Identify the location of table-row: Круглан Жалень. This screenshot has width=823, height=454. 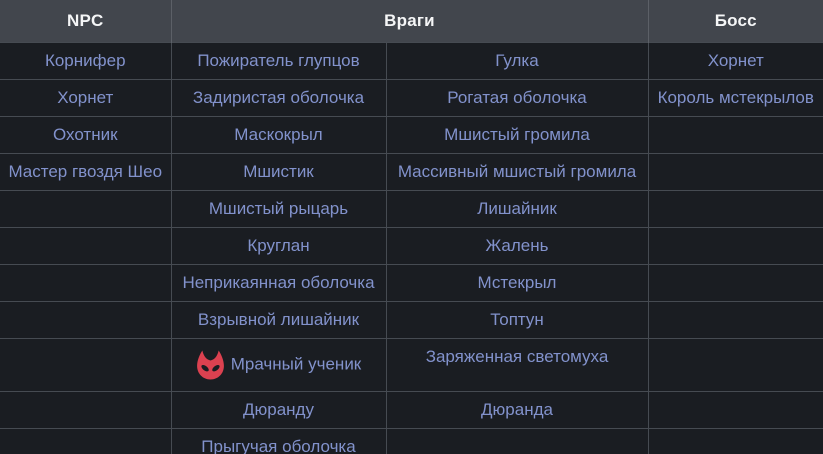
(411, 245).